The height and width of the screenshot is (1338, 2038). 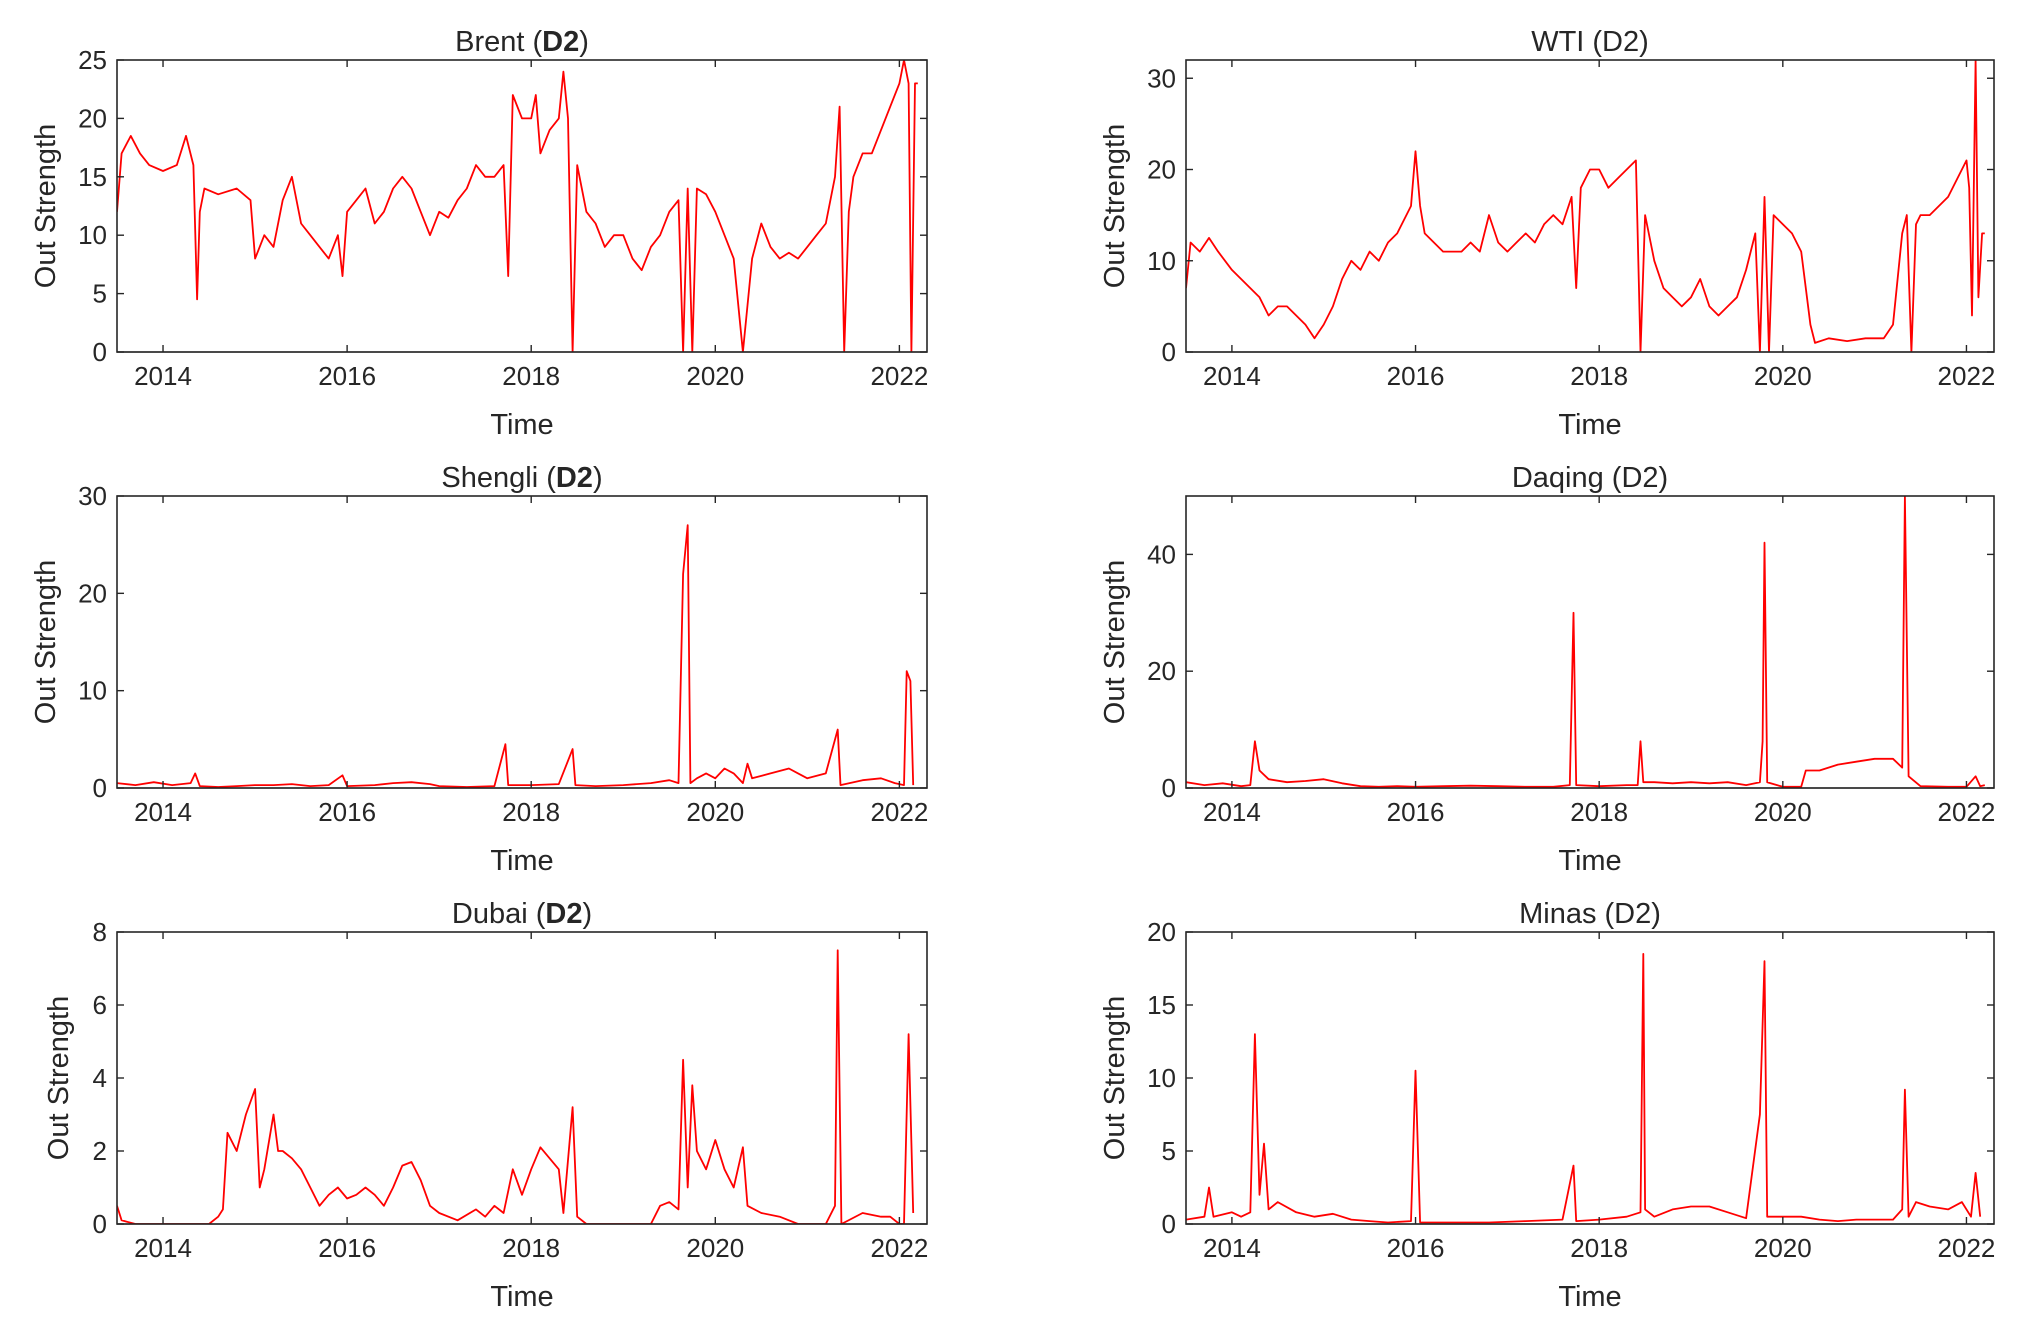 I want to click on y-tick-label: 2, so click(x=100, y=1151).